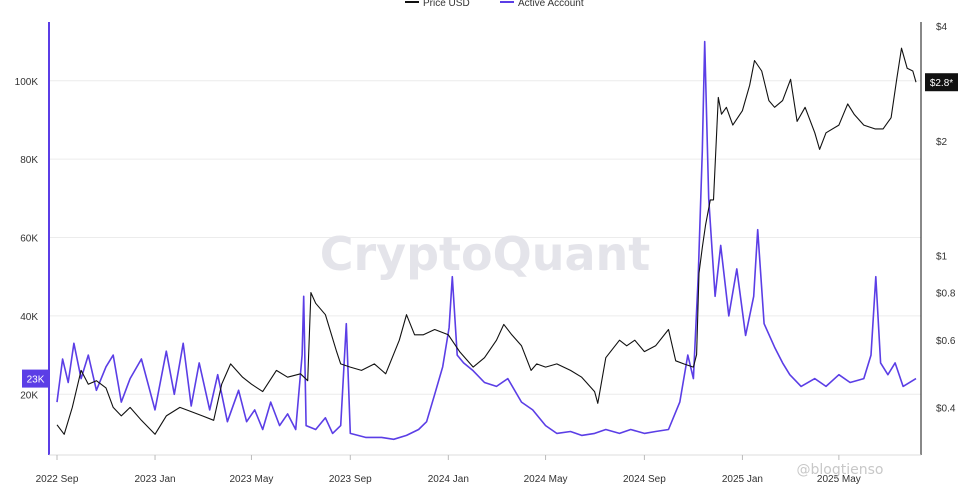 Image resolution: width=975 pixels, height=499 pixels. I want to click on left-current-badge, so click(35, 378).